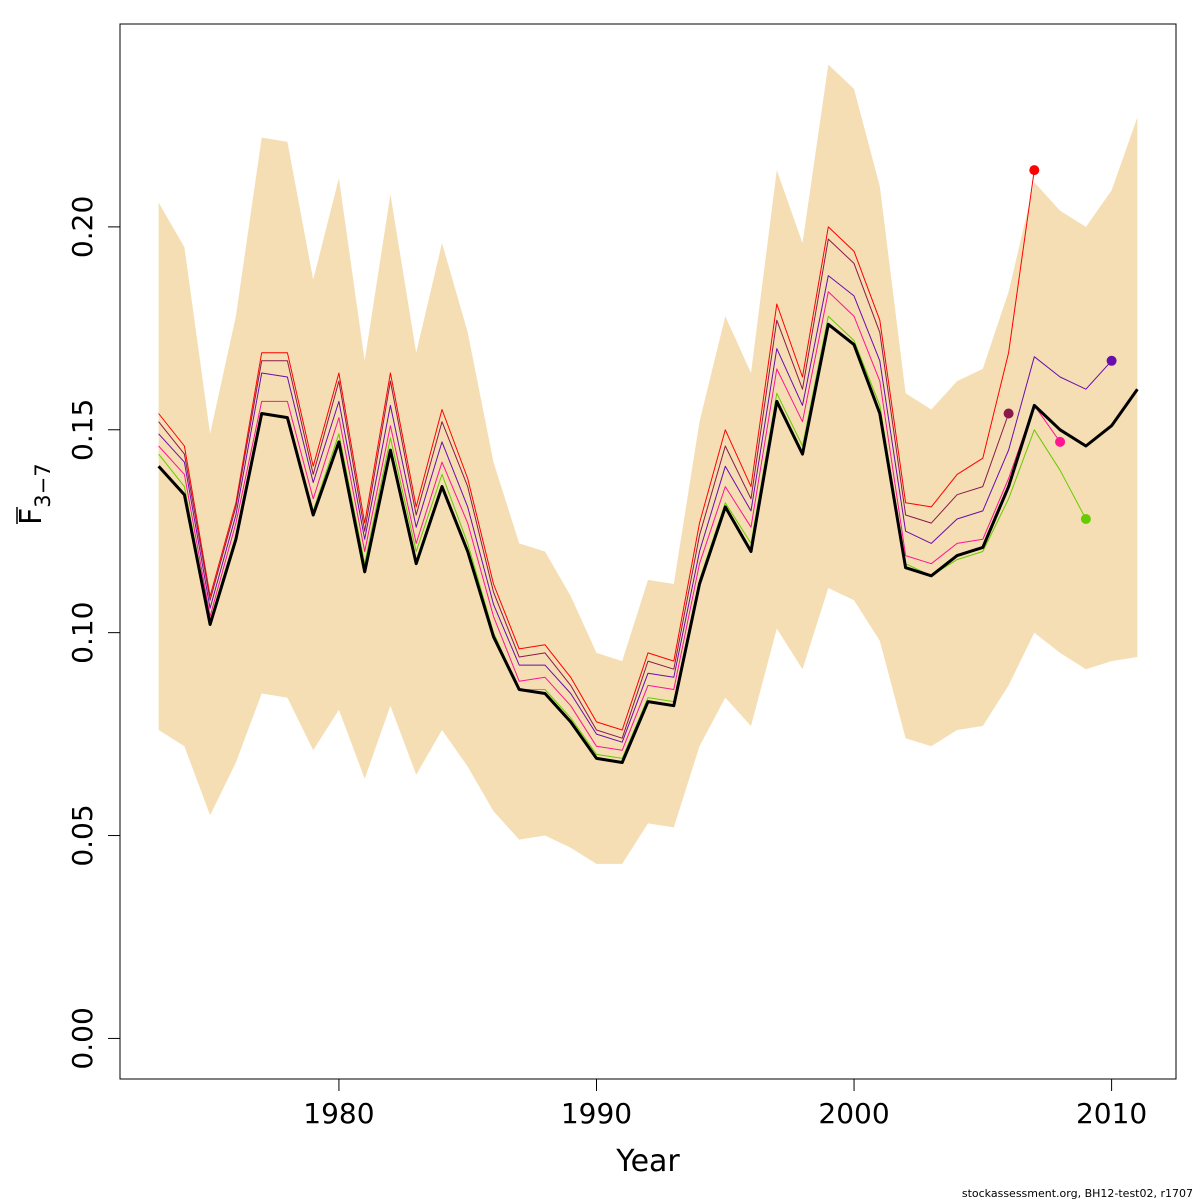  Describe the element at coordinates (31, 516) in the screenshot. I see `y-axis-title-main: F` at that location.